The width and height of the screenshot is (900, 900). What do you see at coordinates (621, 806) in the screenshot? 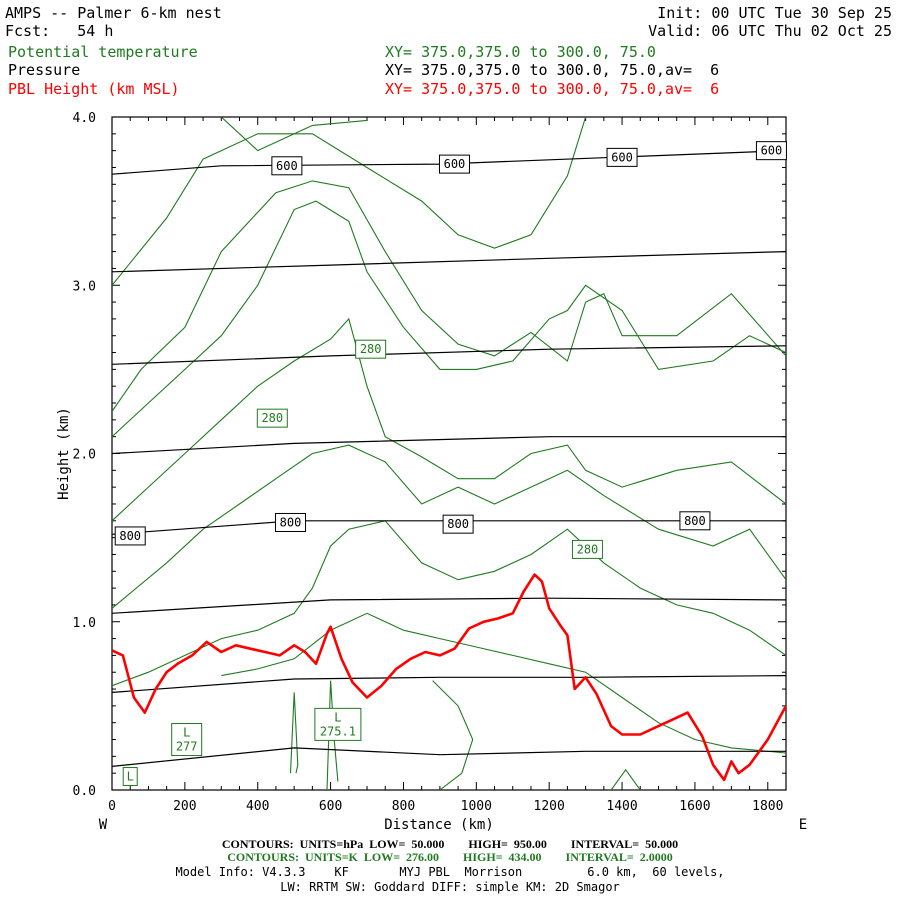
I see `x-tick-label: 1400` at bounding box center [621, 806].